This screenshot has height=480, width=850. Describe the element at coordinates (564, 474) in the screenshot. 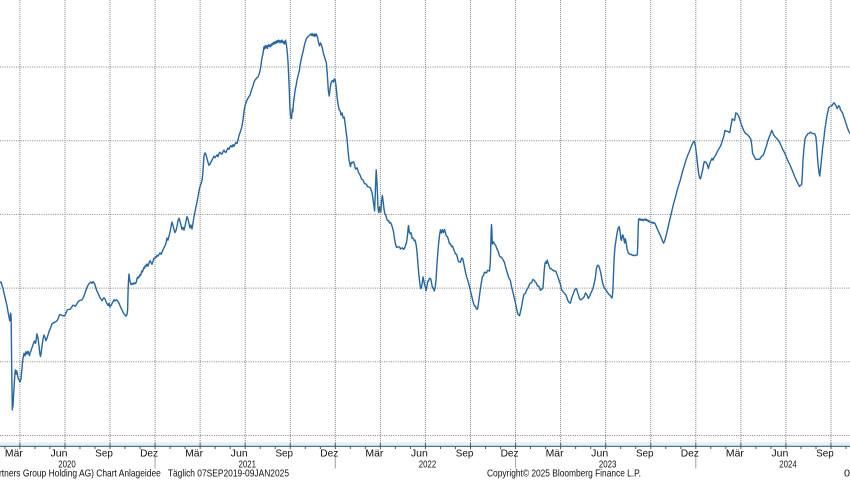

I see `svg-text:Copyright© 2025 Bloomberg Fina: Copyright© 2025 Bloomberg Finance L.P.` at that location.